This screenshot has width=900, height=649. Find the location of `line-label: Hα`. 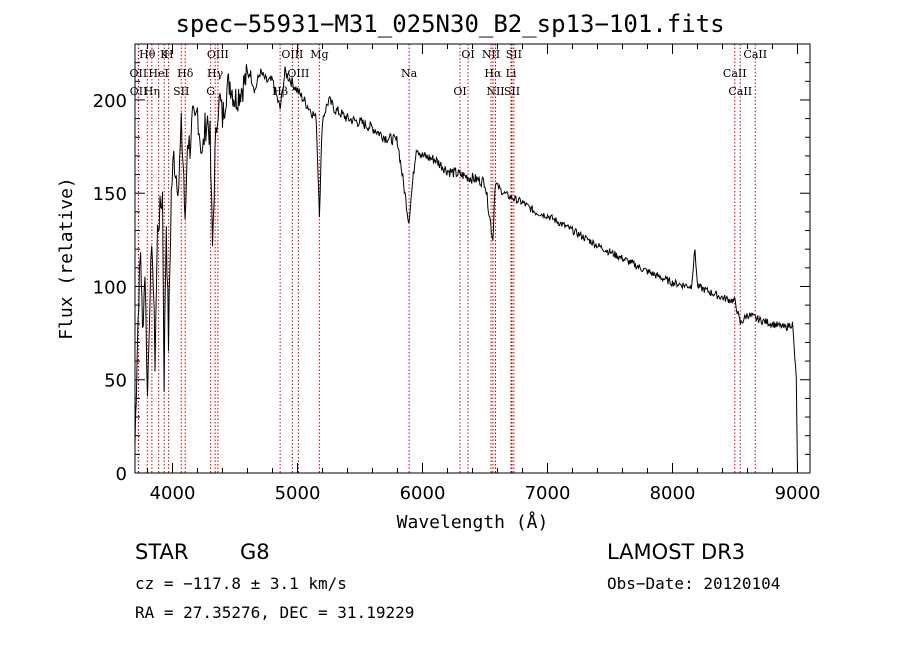

line-label: Hα is located at coordinates (493, 73).